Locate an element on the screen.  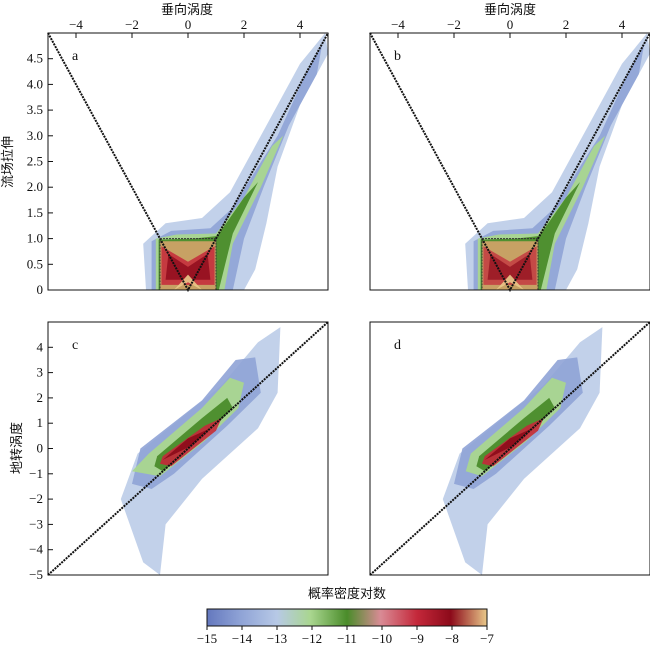
colorbar-tick-label: −12 is located at coordinates (312, 638).